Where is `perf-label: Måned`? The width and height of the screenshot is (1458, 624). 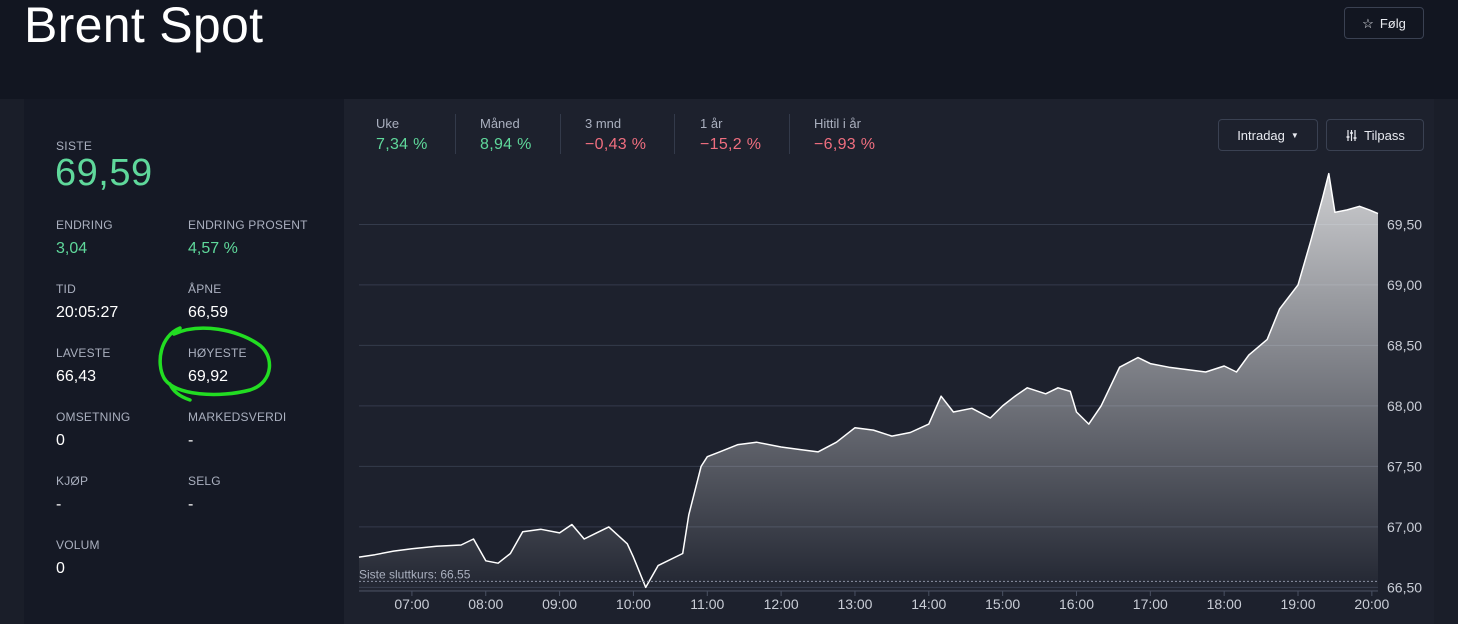 perf-label: Måned is located at coordinates (500, 123).